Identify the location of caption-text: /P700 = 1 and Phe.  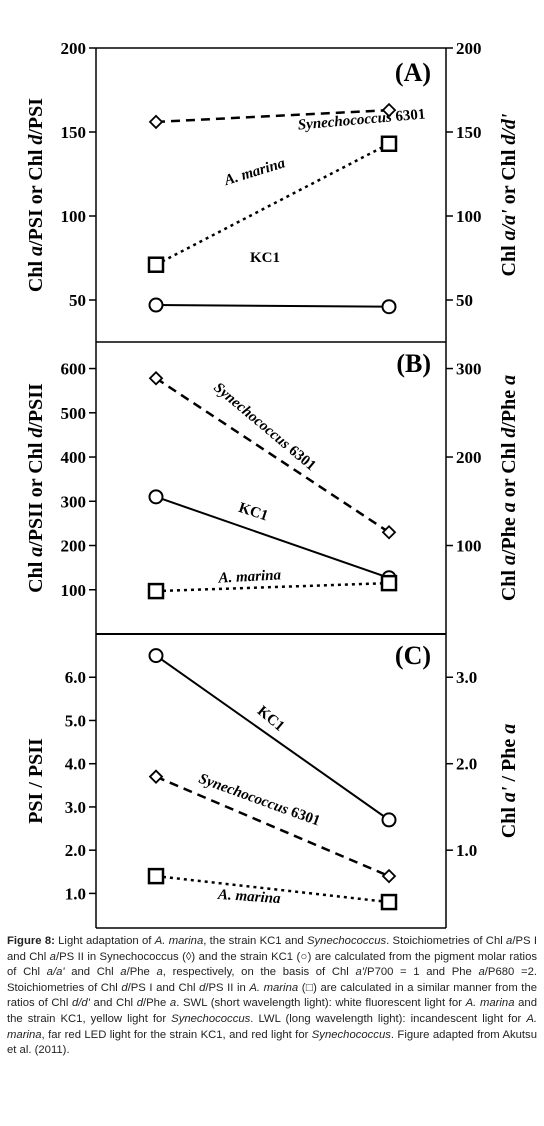
(421, 972).